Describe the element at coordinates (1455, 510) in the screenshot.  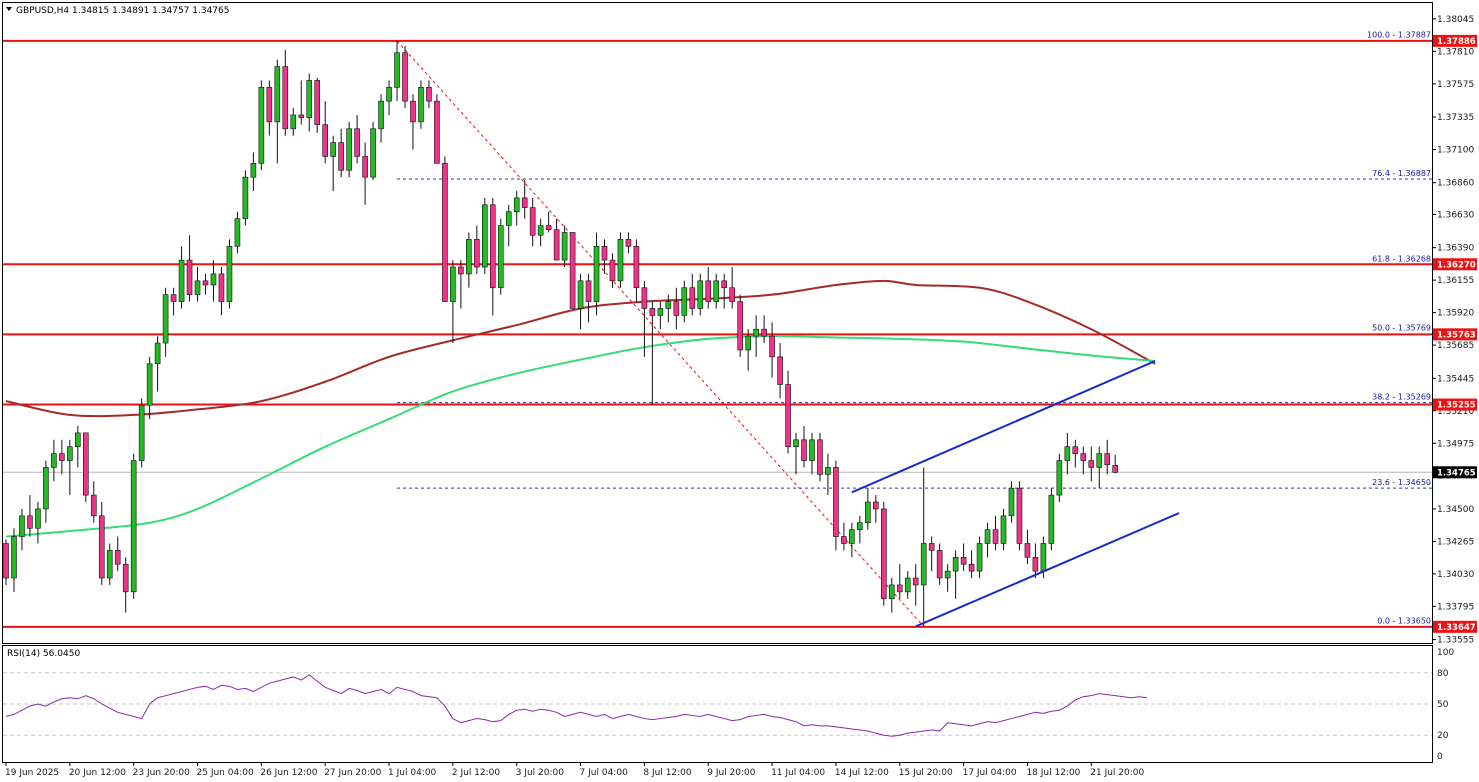
I see `price-tick-label: 1.34500` at that location.